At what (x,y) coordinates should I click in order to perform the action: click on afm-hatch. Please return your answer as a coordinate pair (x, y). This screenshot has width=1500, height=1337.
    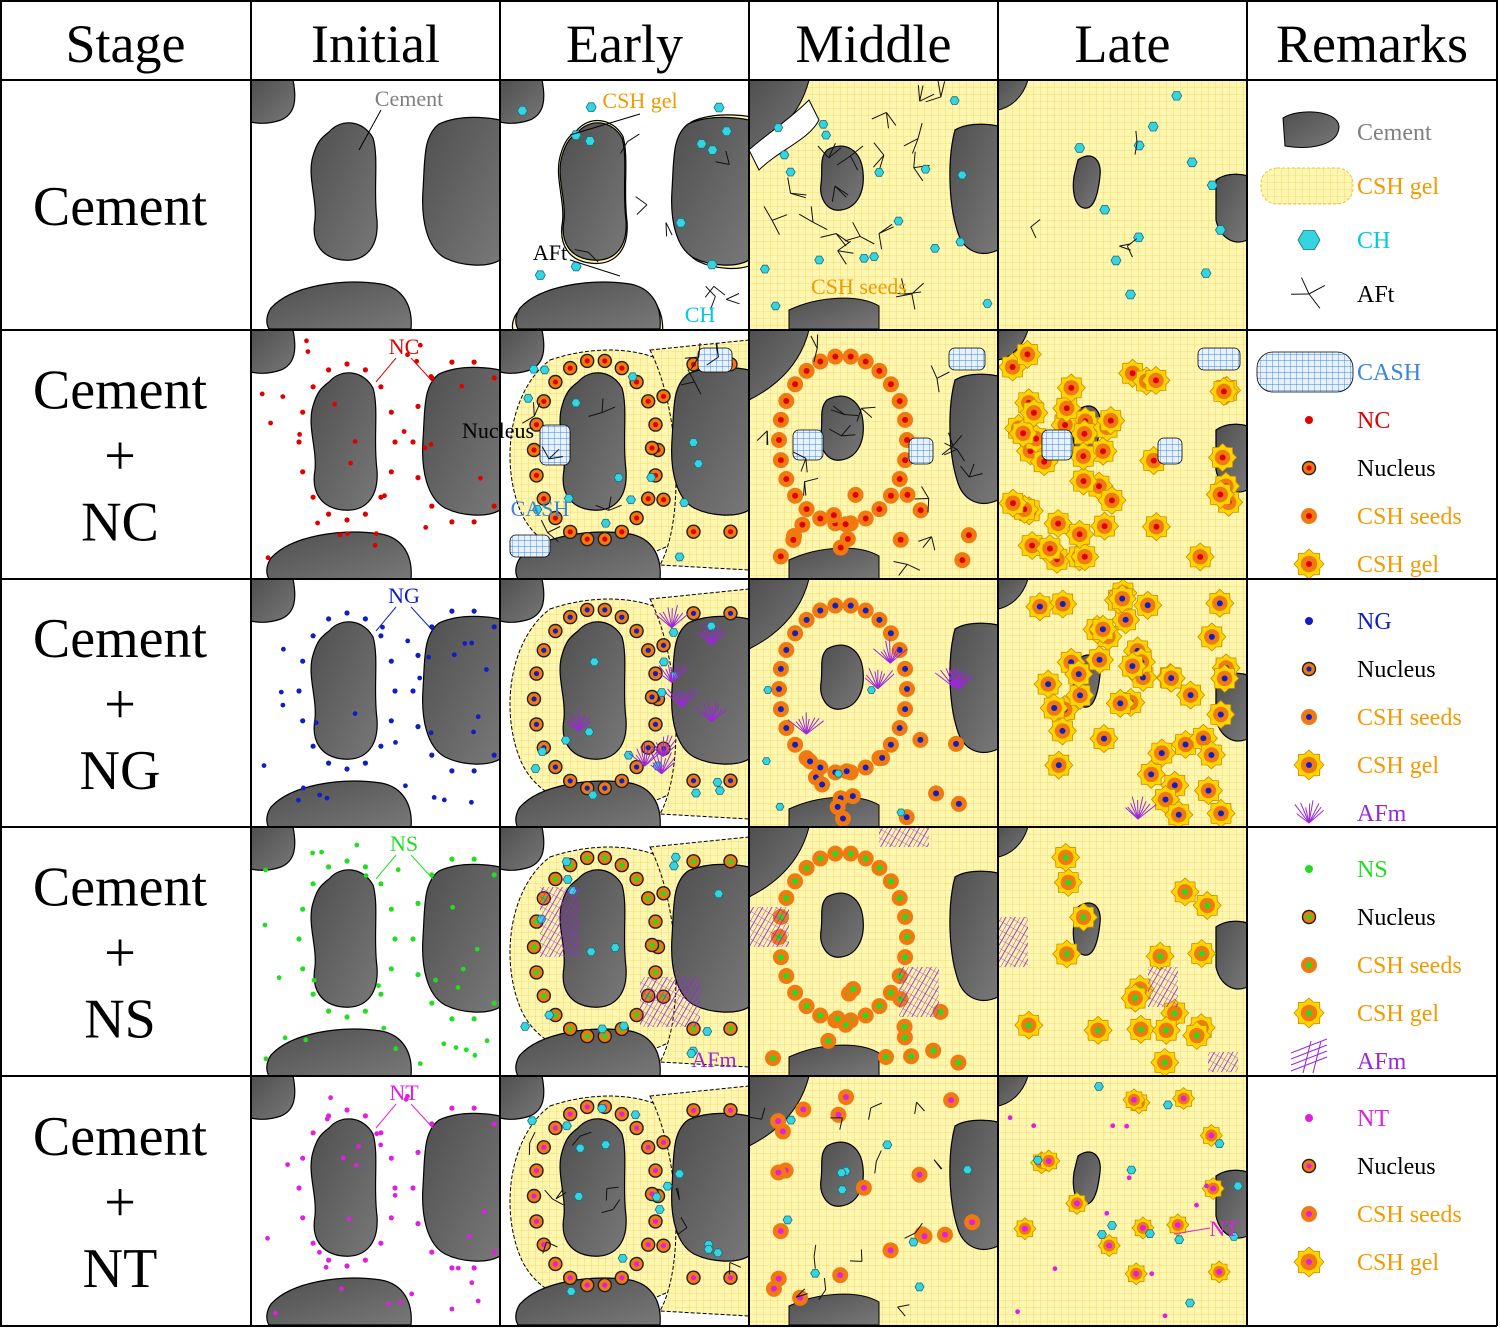
    Looking at the image, I should click on (1223, 1062).